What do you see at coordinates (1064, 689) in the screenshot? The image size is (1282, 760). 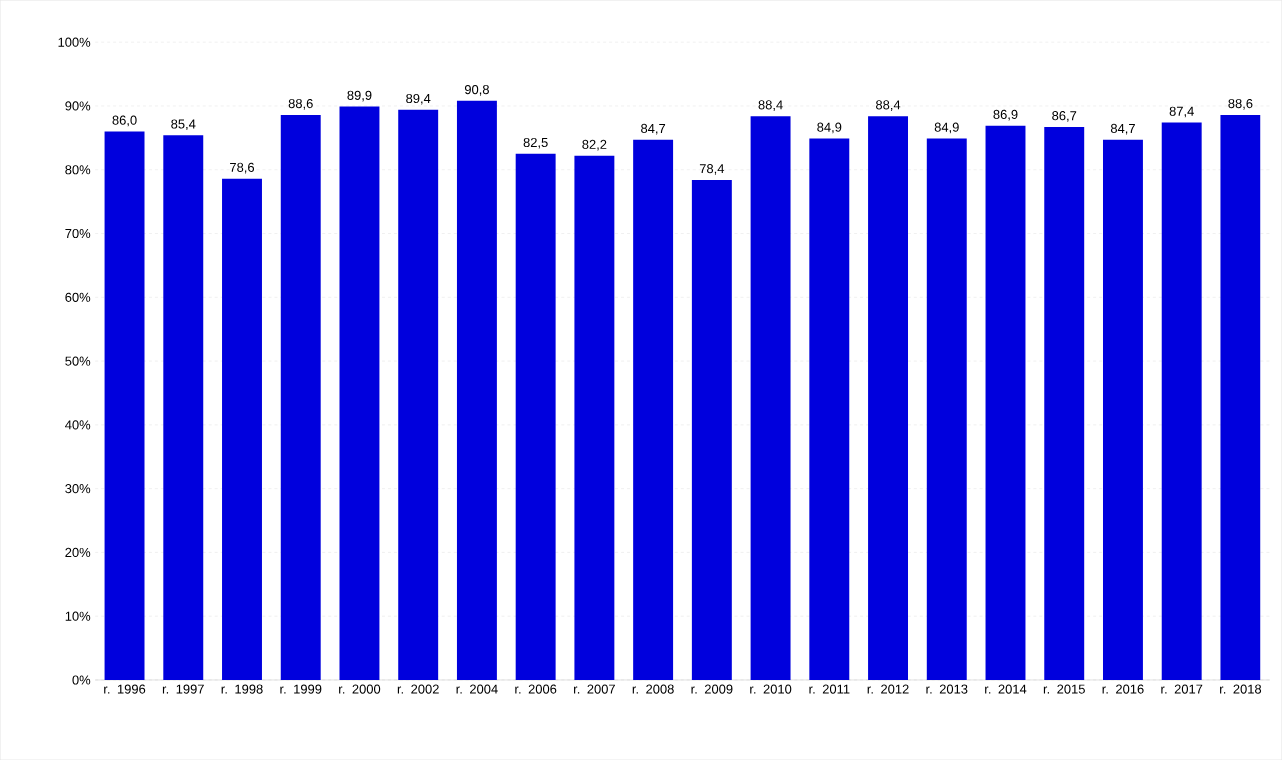 I see `x-tick-label: r. 2015` at bounding box center [1064, 689].